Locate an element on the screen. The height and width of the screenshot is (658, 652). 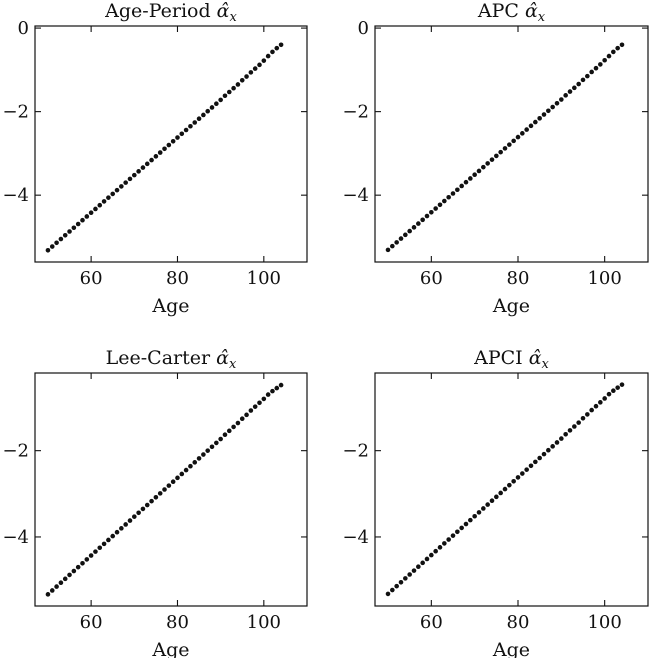
y-tick-label: −2 is located at coordinates (355, 451).